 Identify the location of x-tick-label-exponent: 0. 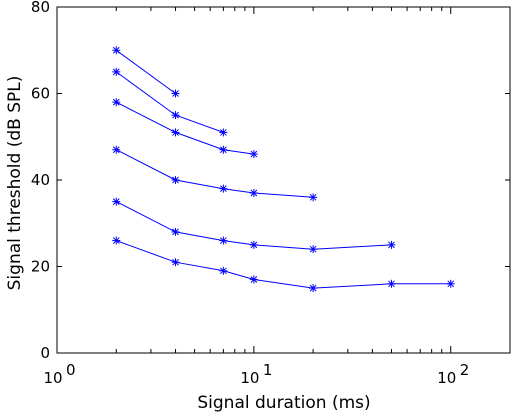
(71, 370).